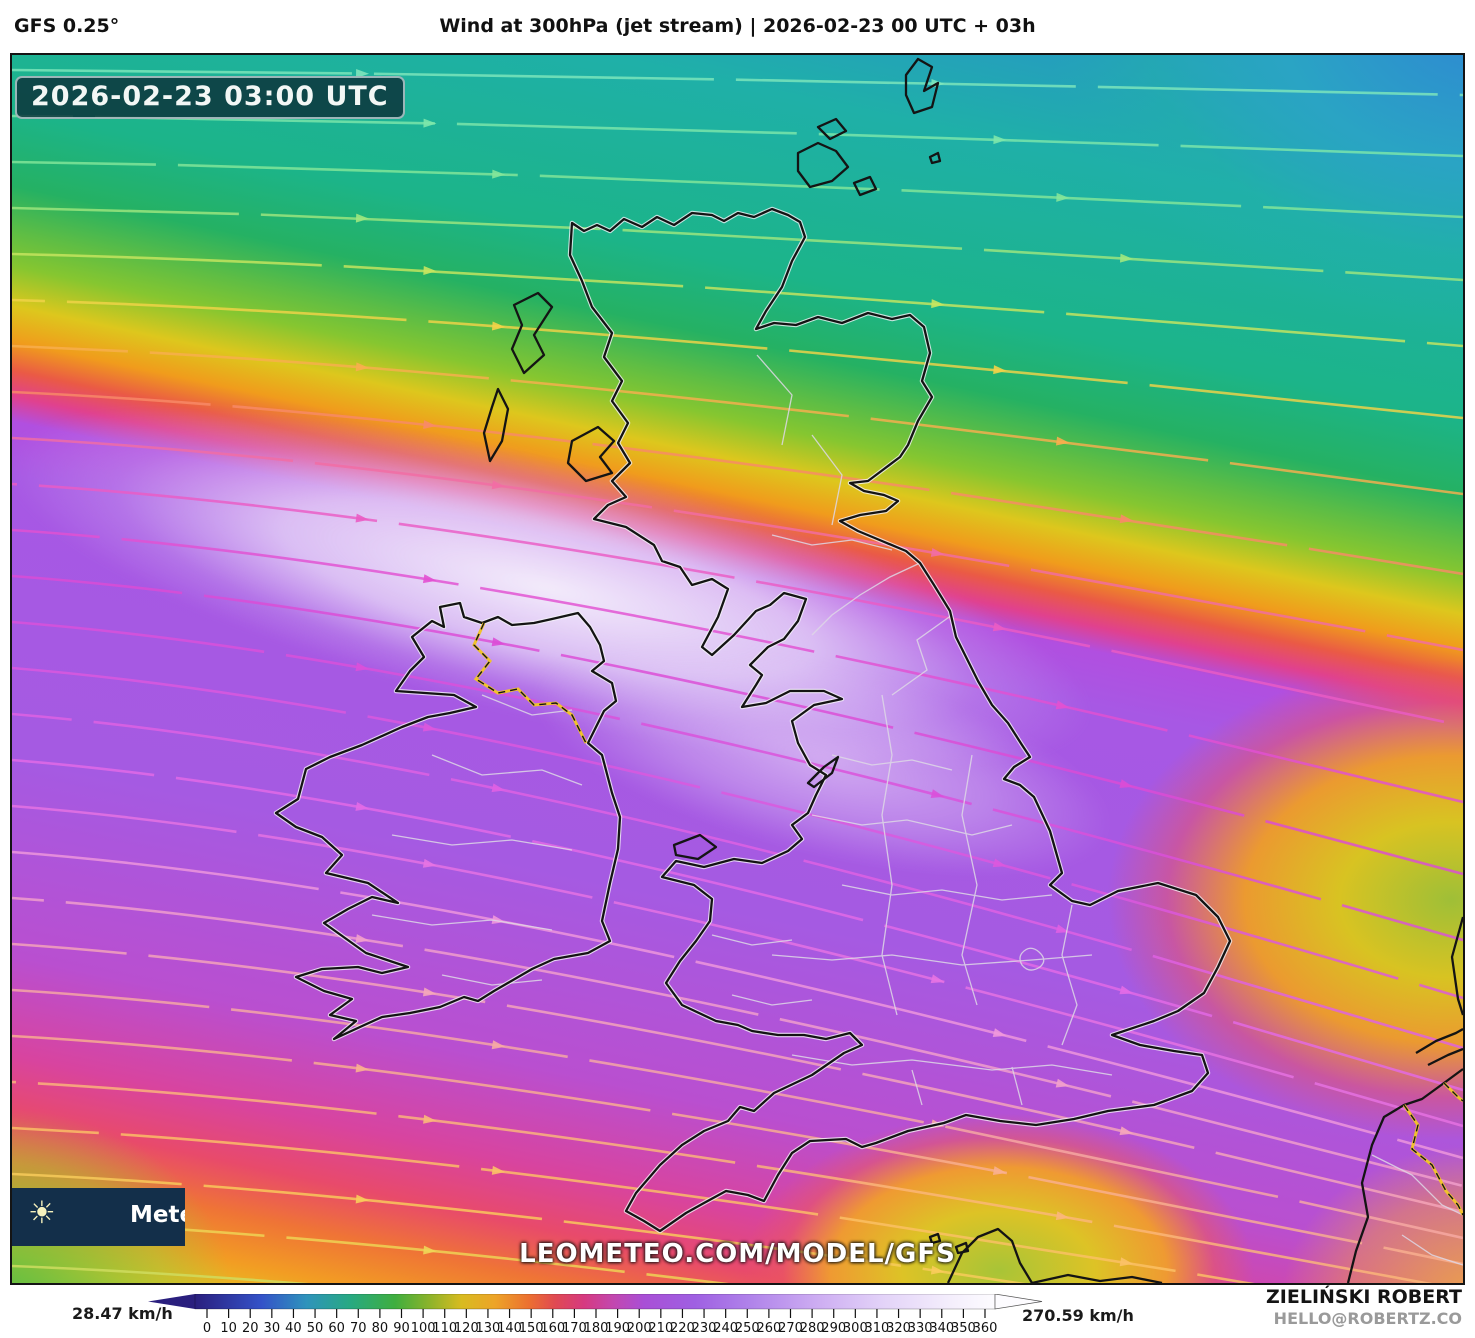  I want to click on provider-logo: ☀ Meteo, so click(98, 1217).